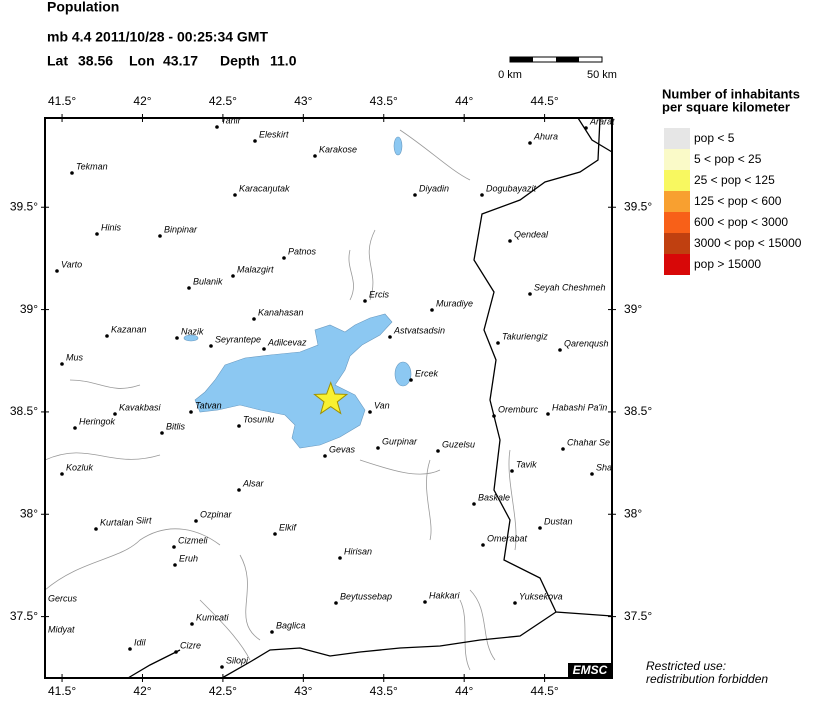 The image size is (821, 705). Describe the element at coordinates (510, 75) in the screenshot. I see `scale-label: 0 km` at that location.